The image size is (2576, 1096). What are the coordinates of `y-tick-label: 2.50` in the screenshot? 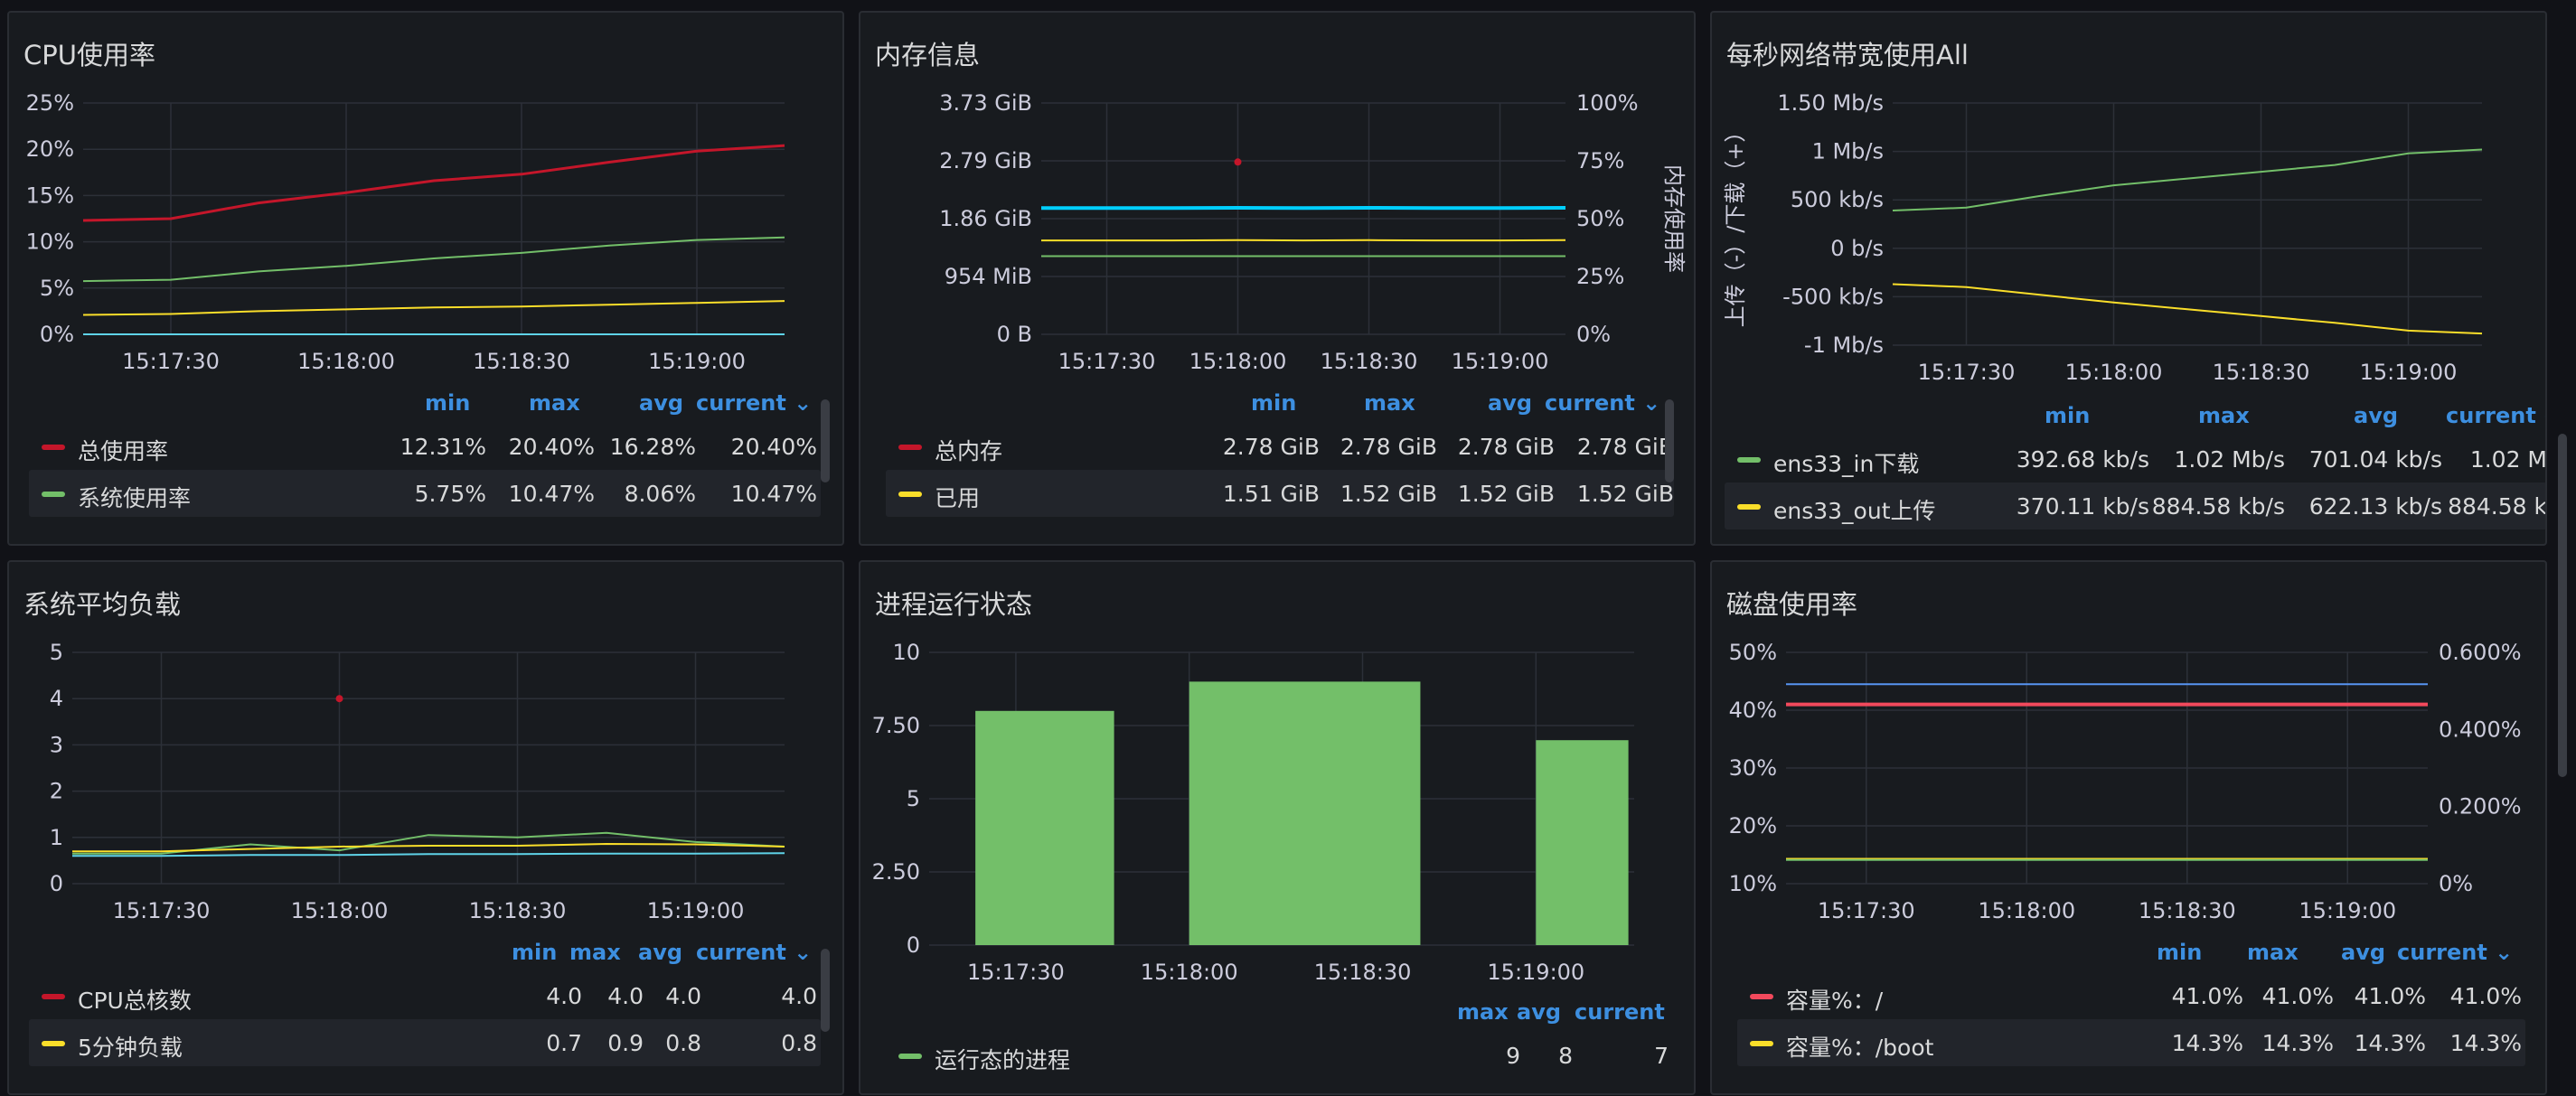 It's located at (896, 872).